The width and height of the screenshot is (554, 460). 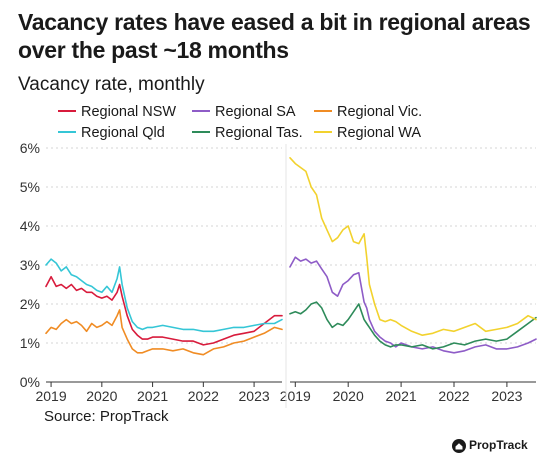 I want to click on legend-item-regional-qld: Regional Qld, so click(x=111, y=133).